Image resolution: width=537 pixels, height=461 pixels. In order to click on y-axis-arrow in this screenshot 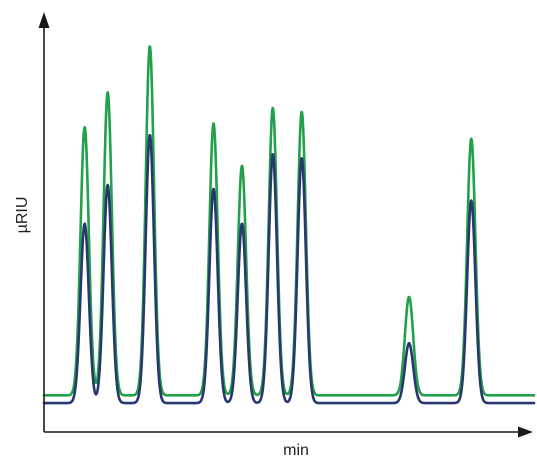, I will do `click(44, 20)`.